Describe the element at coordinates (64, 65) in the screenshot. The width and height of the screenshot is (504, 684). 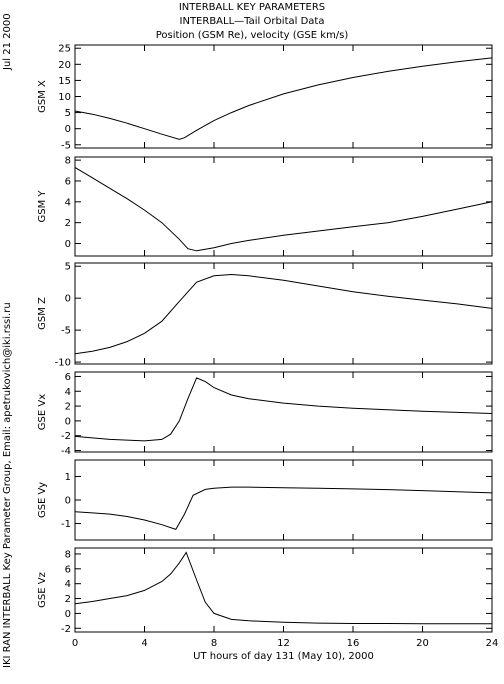
I see `y-tick-label: 20` at that location.